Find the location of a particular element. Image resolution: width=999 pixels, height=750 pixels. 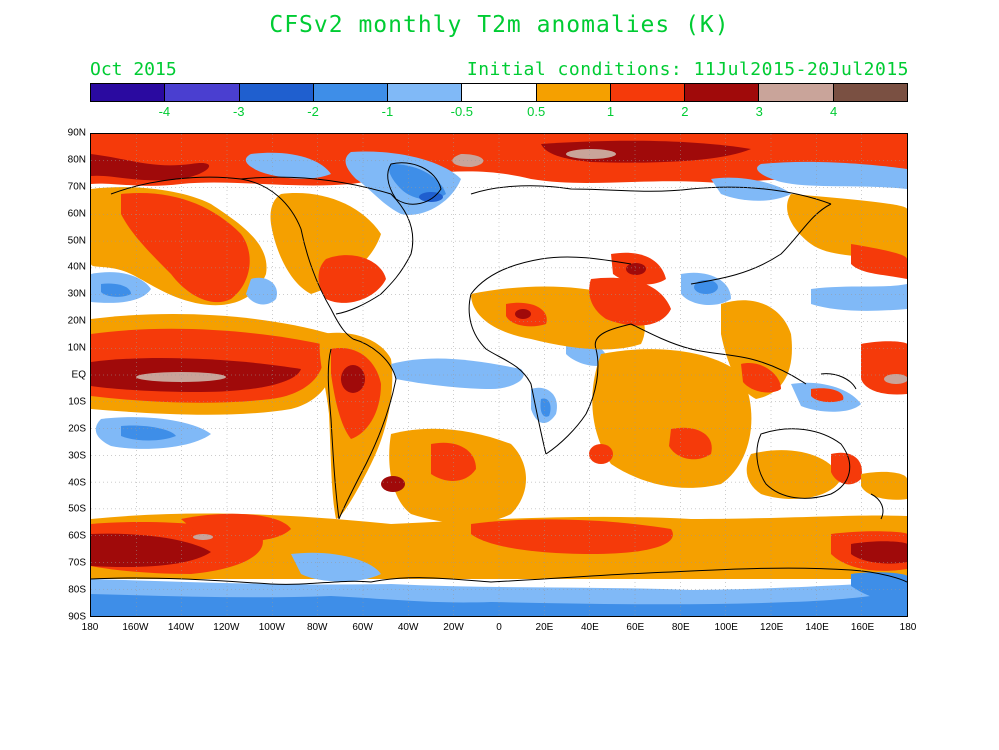

latitude-label: 60S is located at coordinates (77, 536).